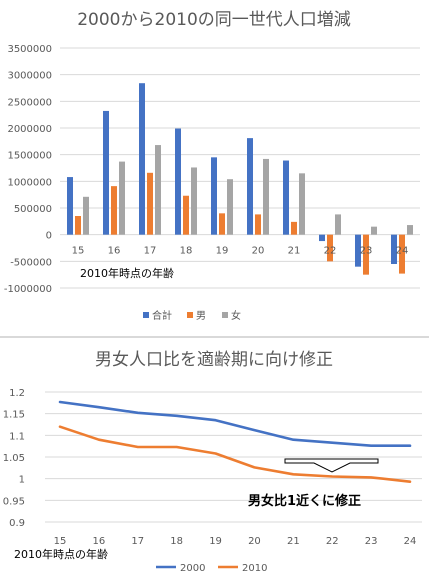  What do you see at coordinates (235, 423) in the screenshot?
I see `series-2000-line` at bounding box center [235, 423].